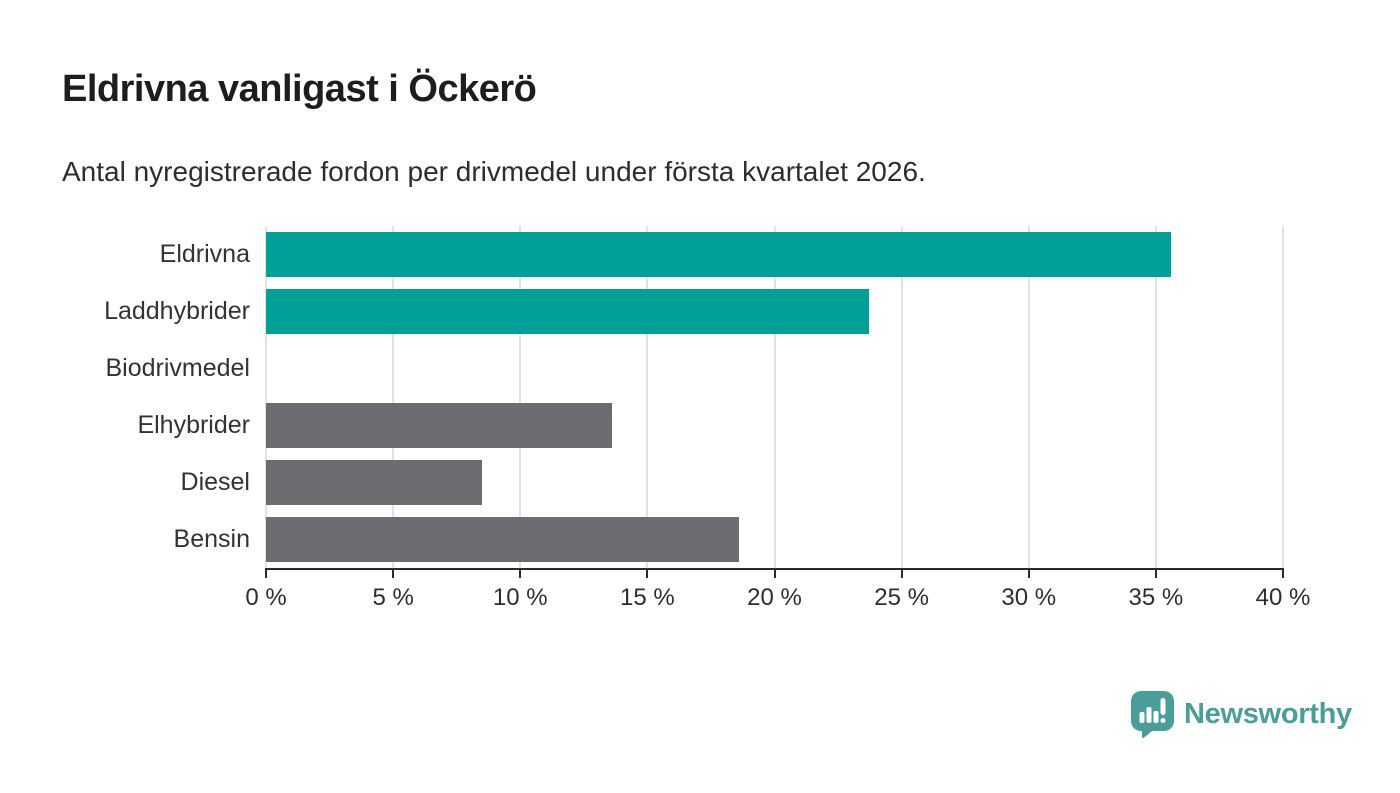 This screenshot has height=793, width=1400. What do you see at coordinates (1029, 597) in the screenshot?
I see `x-axis-tick-label: 30 %` at bounding box center [1029, 597].